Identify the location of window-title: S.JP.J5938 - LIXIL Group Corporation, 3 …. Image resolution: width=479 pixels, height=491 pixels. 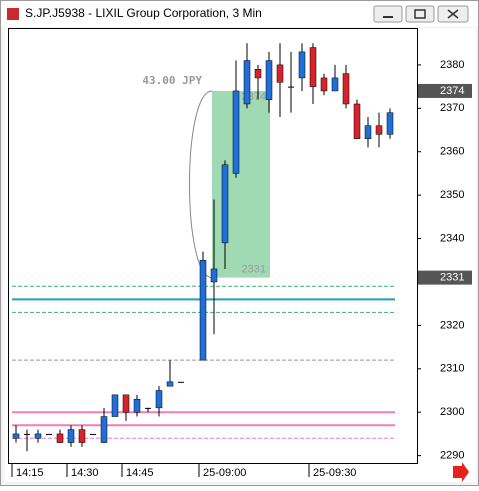
(143, 13).